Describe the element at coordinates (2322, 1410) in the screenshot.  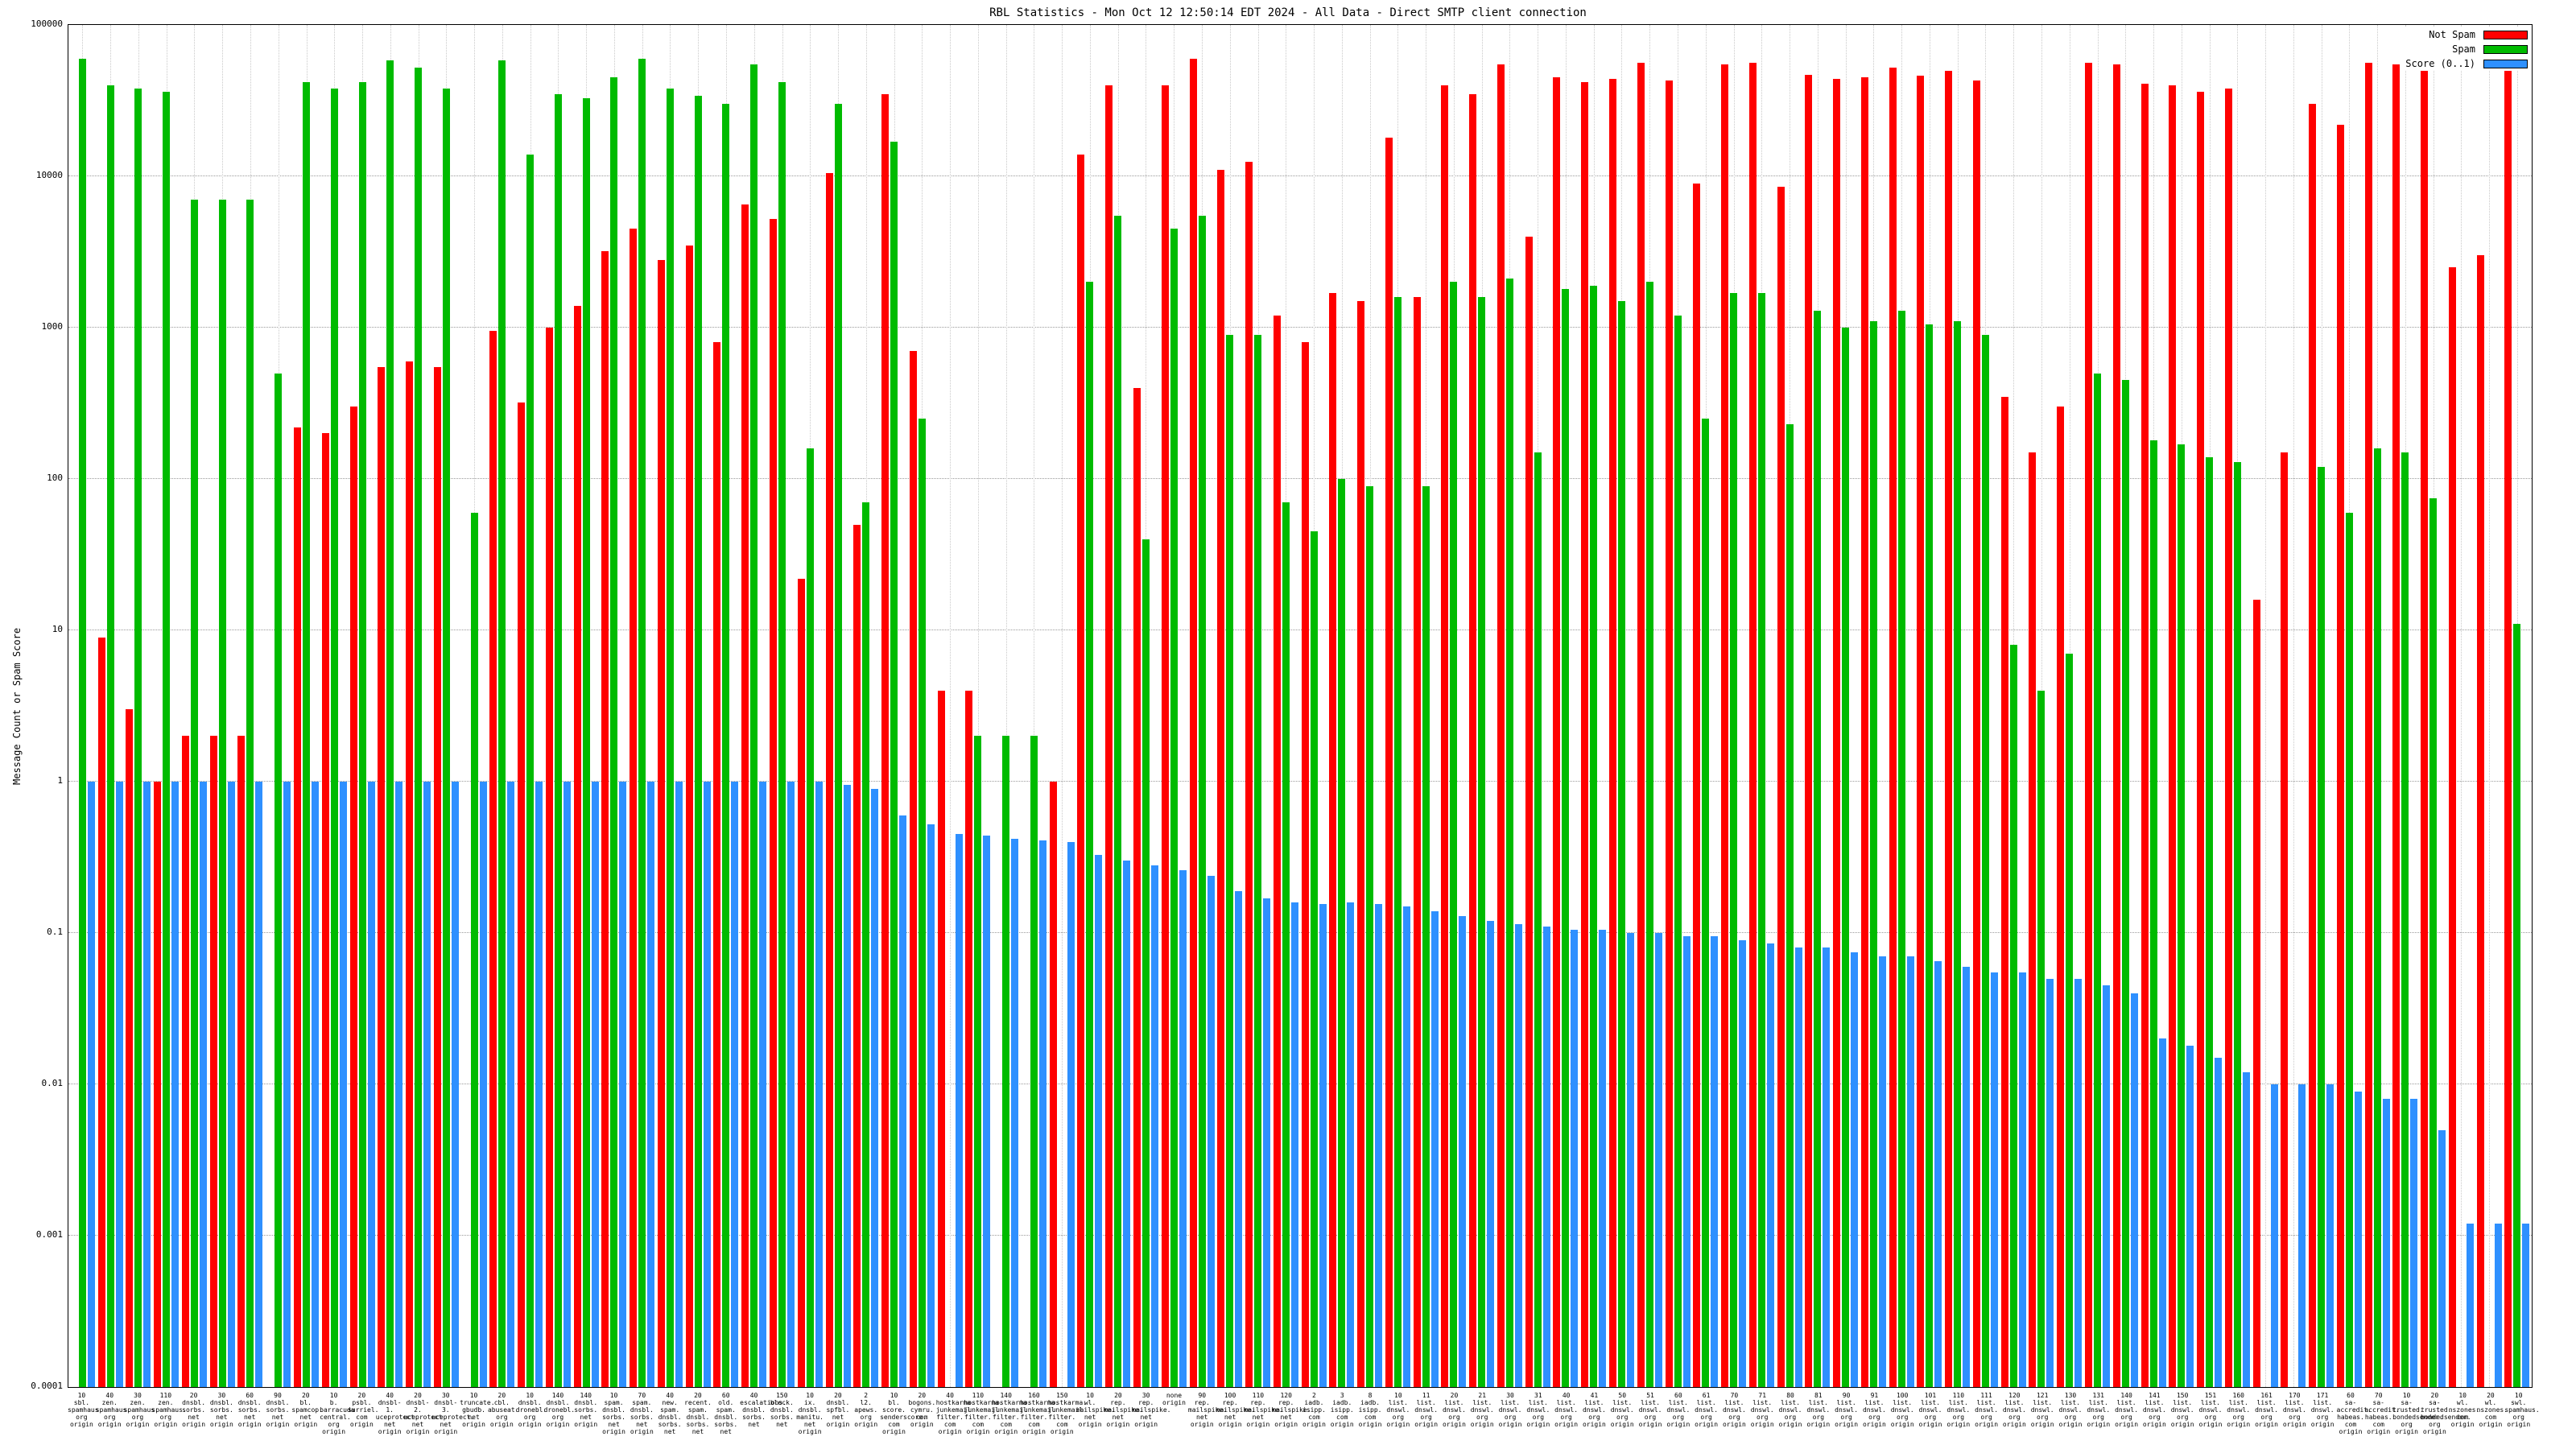
I see `x-tick-label: 171 list. dnswl. org origin` at that location.